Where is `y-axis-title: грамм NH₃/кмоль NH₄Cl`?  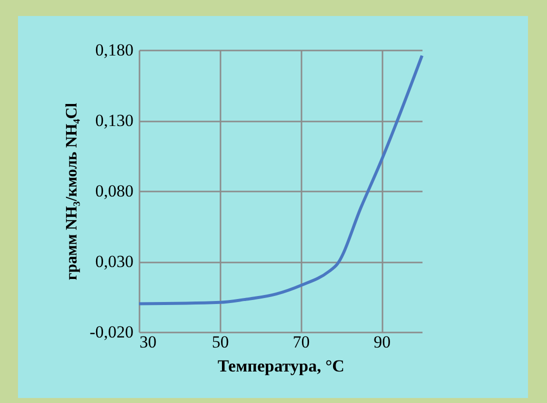
y-axis-title: грамм NH₃/кмоль NH₄Cl is located at coordinates (72, 191).